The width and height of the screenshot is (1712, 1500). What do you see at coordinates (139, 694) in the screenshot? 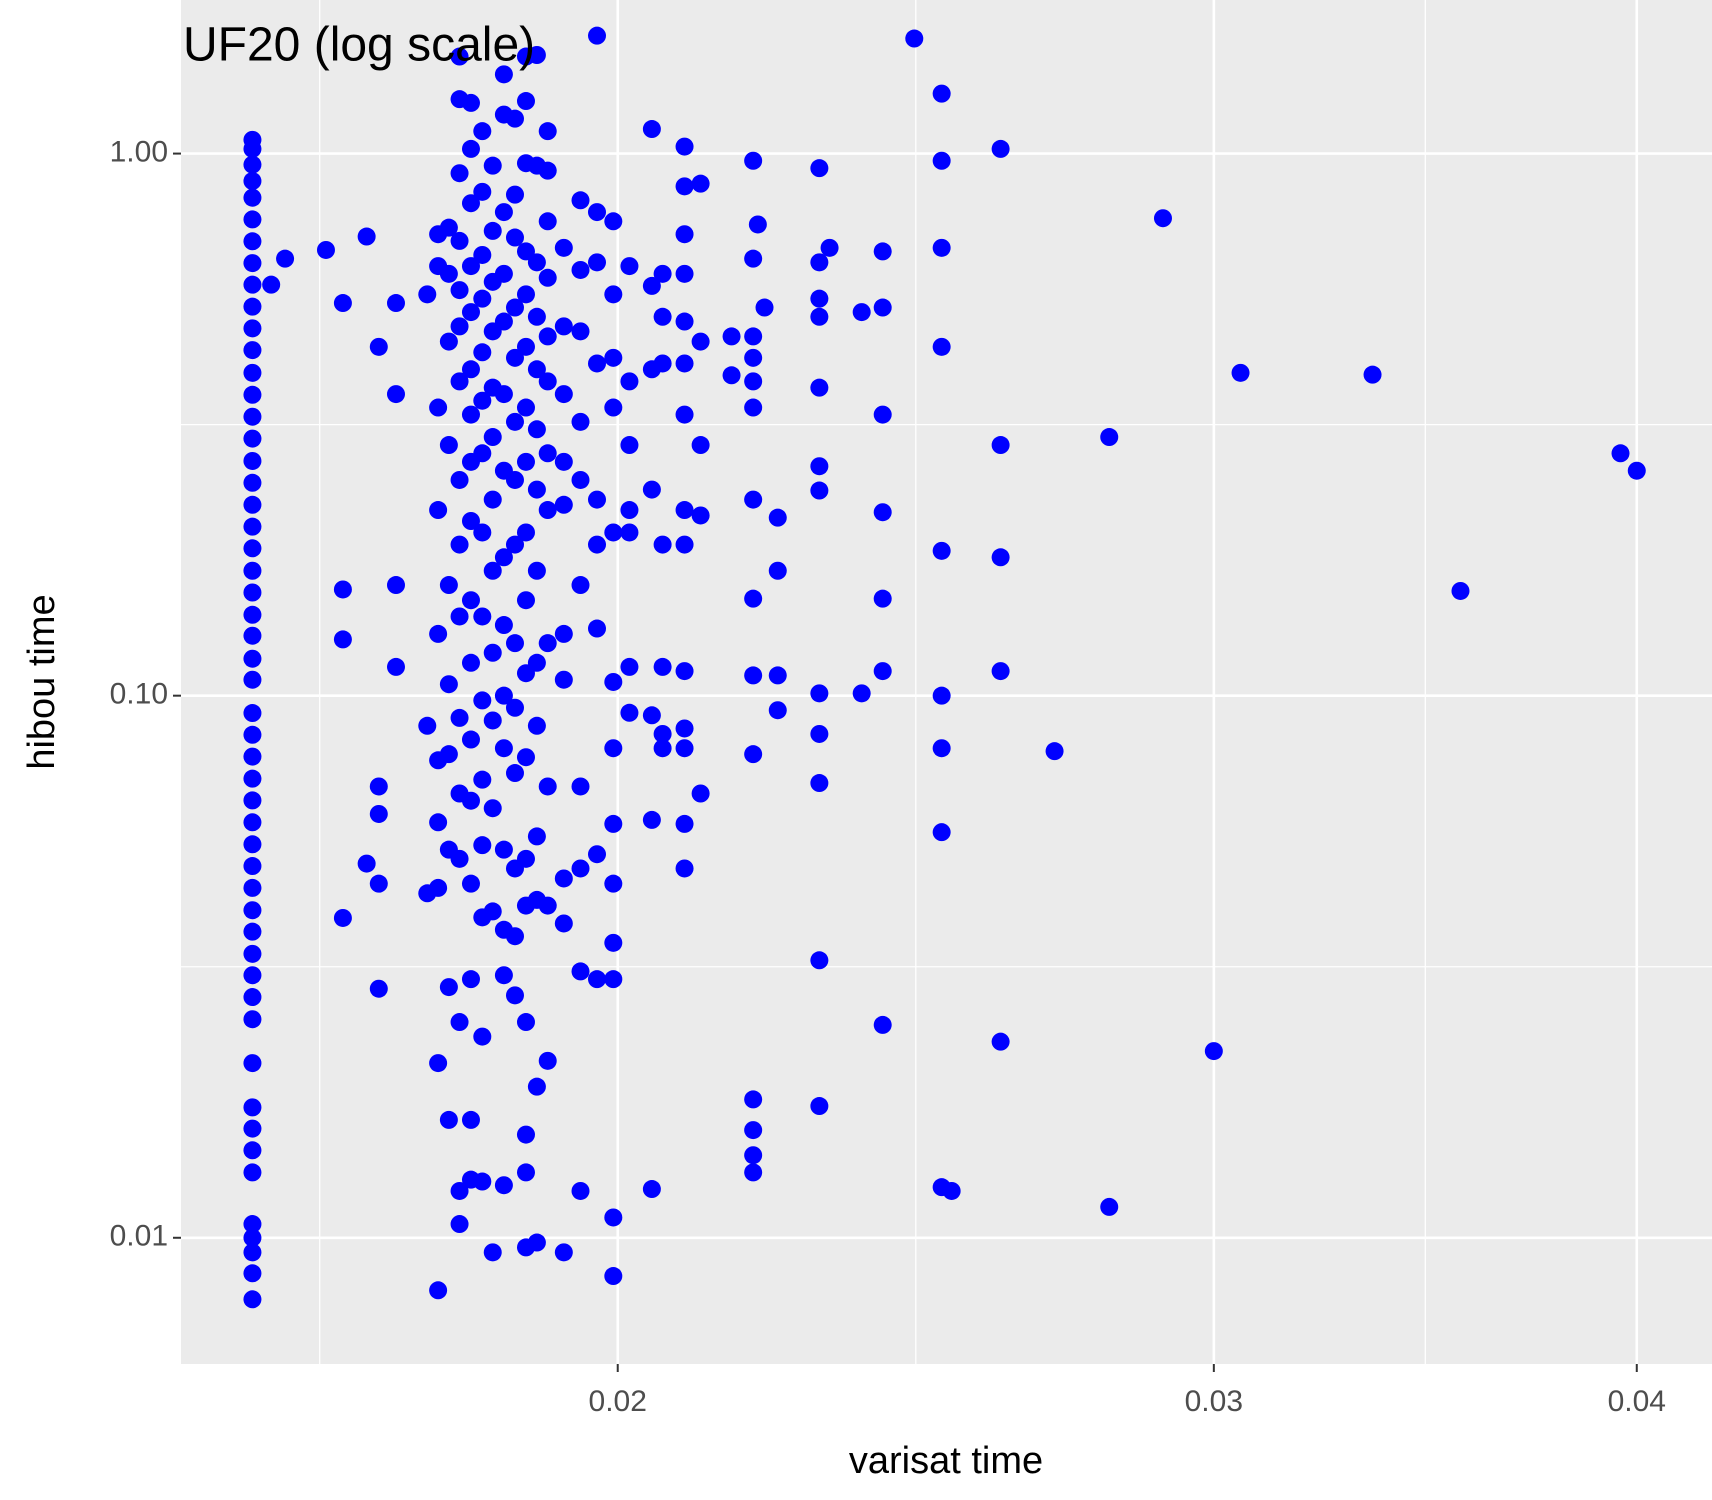
I see `y-tick-label: 0.10` at bounding box center [139, 694].